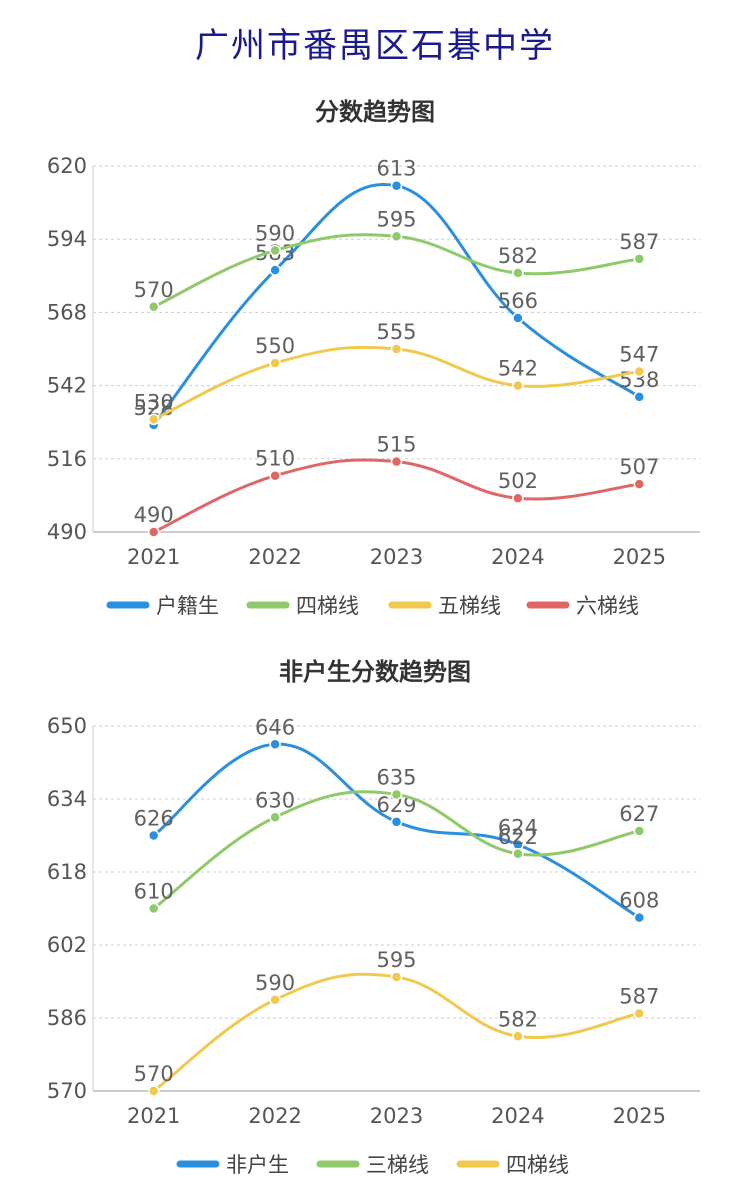 The height and width of the screenshot is (1198, 750). What do you see at coordinates (396, 445) in the screenshot?
I see `data-label: 515` at bounding box center [396, 445].